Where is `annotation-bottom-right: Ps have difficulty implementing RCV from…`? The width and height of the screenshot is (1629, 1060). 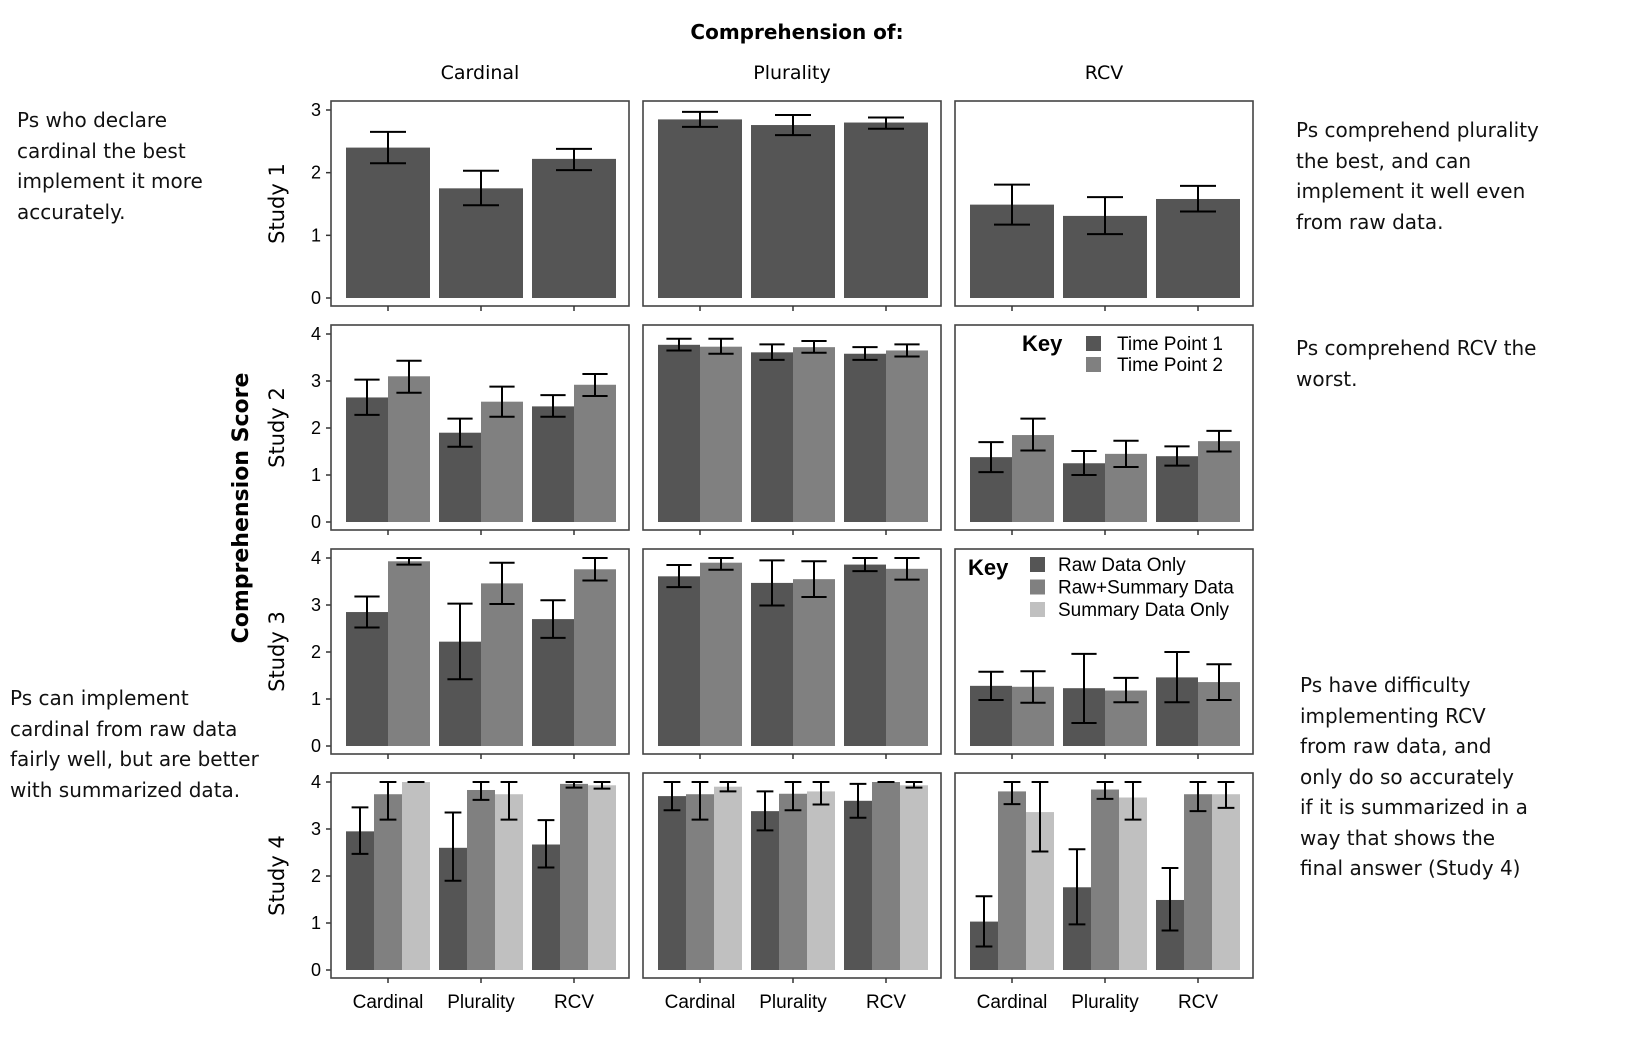
annotation-bottom-right: Ps have difficulty implementing RCV from… is located at coordinates (1414, 776).